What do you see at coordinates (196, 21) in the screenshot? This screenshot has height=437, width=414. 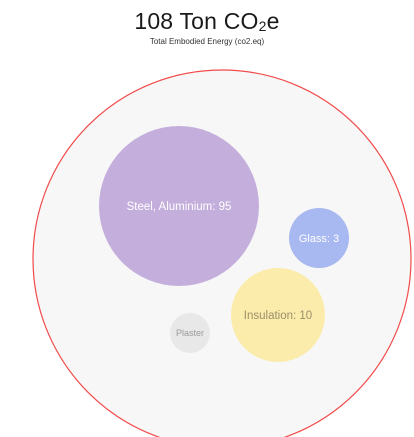 I see `title-main: 108 Ton CO` at bounding box center [196, 21].